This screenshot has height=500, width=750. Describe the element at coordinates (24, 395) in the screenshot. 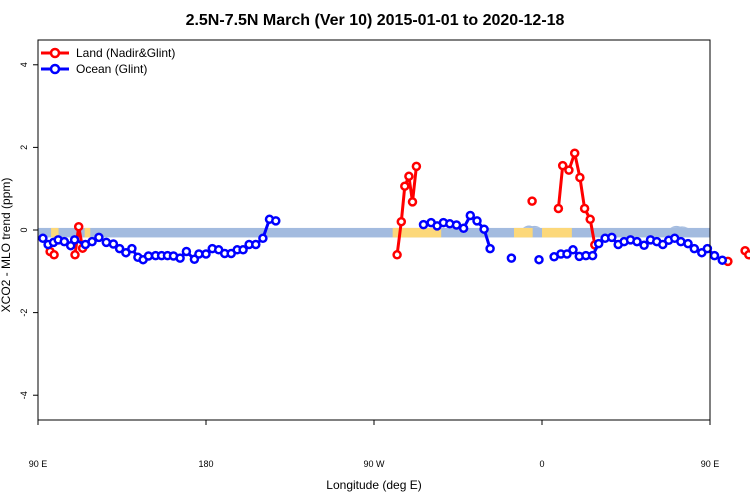

I see `y-tick-label: -4` at that location.